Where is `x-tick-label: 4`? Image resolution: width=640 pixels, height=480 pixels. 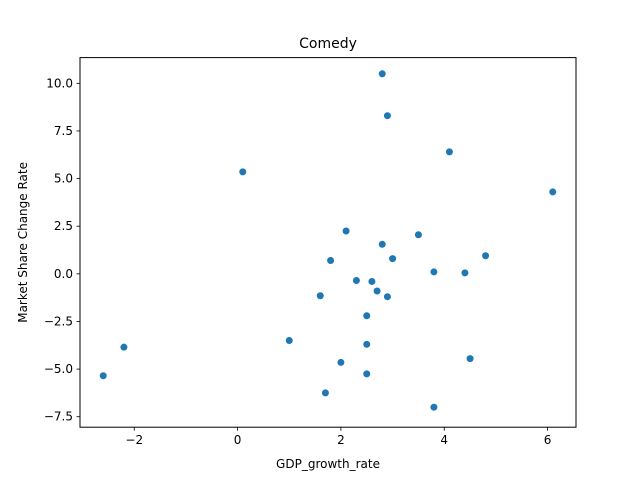 x-tick-label: 4 is located at coordinates (444, 440).